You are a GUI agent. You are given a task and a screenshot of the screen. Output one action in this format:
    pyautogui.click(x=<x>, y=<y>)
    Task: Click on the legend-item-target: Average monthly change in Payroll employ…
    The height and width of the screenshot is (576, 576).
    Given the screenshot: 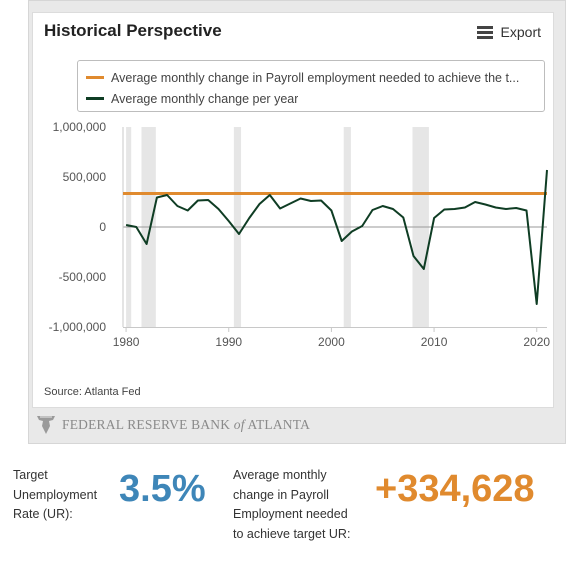 What is the action you would take?
    pyautogui.click(x=311, y=77)
    